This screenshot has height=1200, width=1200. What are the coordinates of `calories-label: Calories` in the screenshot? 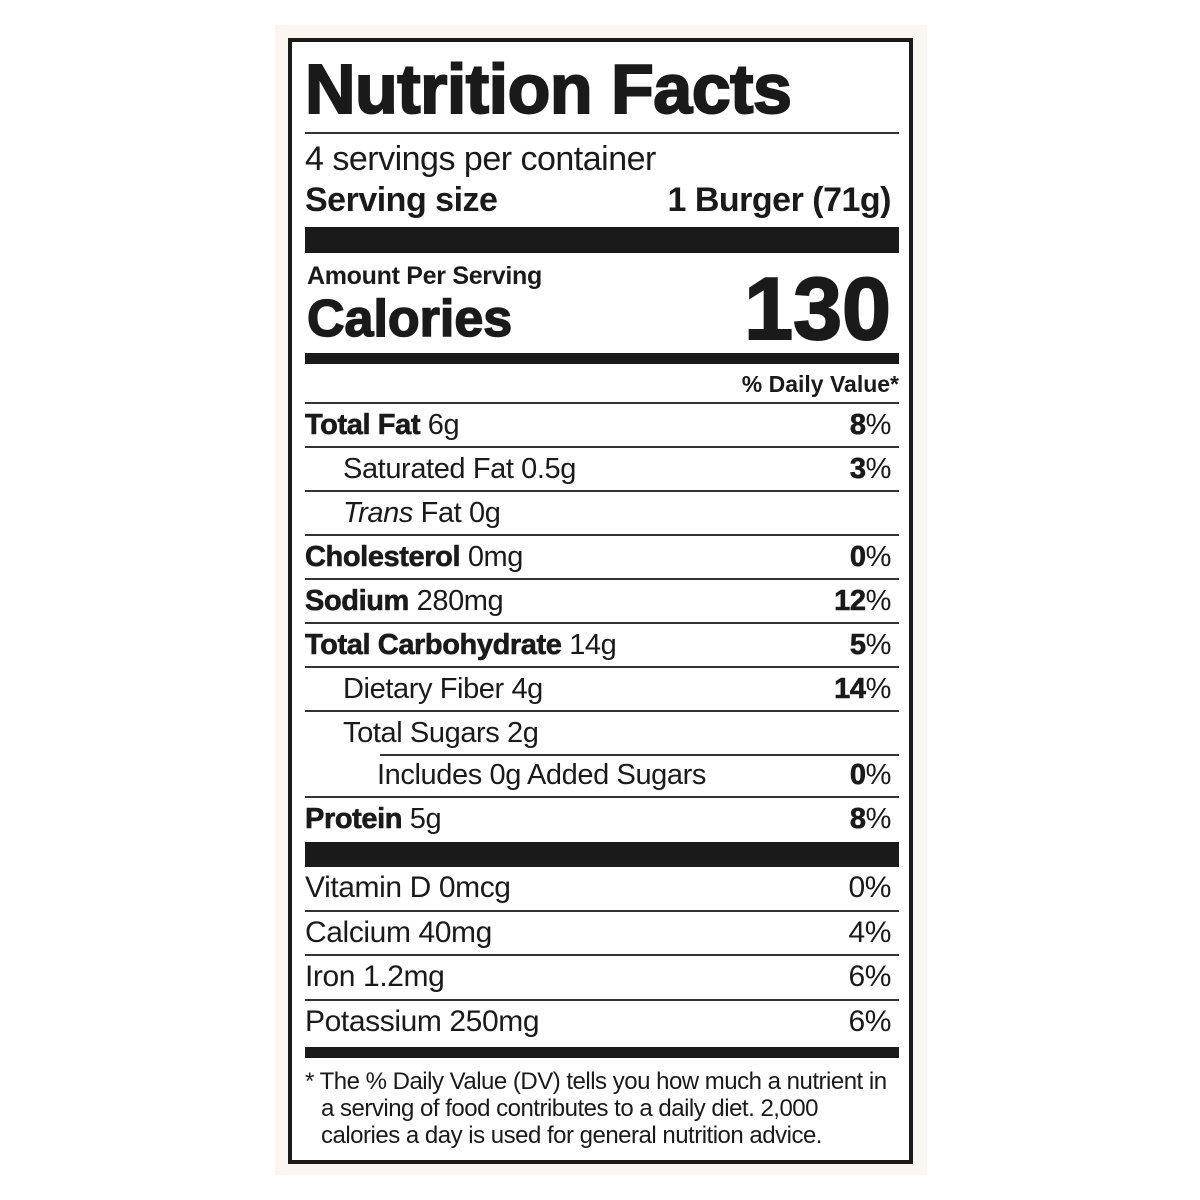 It's located at (409, 319).